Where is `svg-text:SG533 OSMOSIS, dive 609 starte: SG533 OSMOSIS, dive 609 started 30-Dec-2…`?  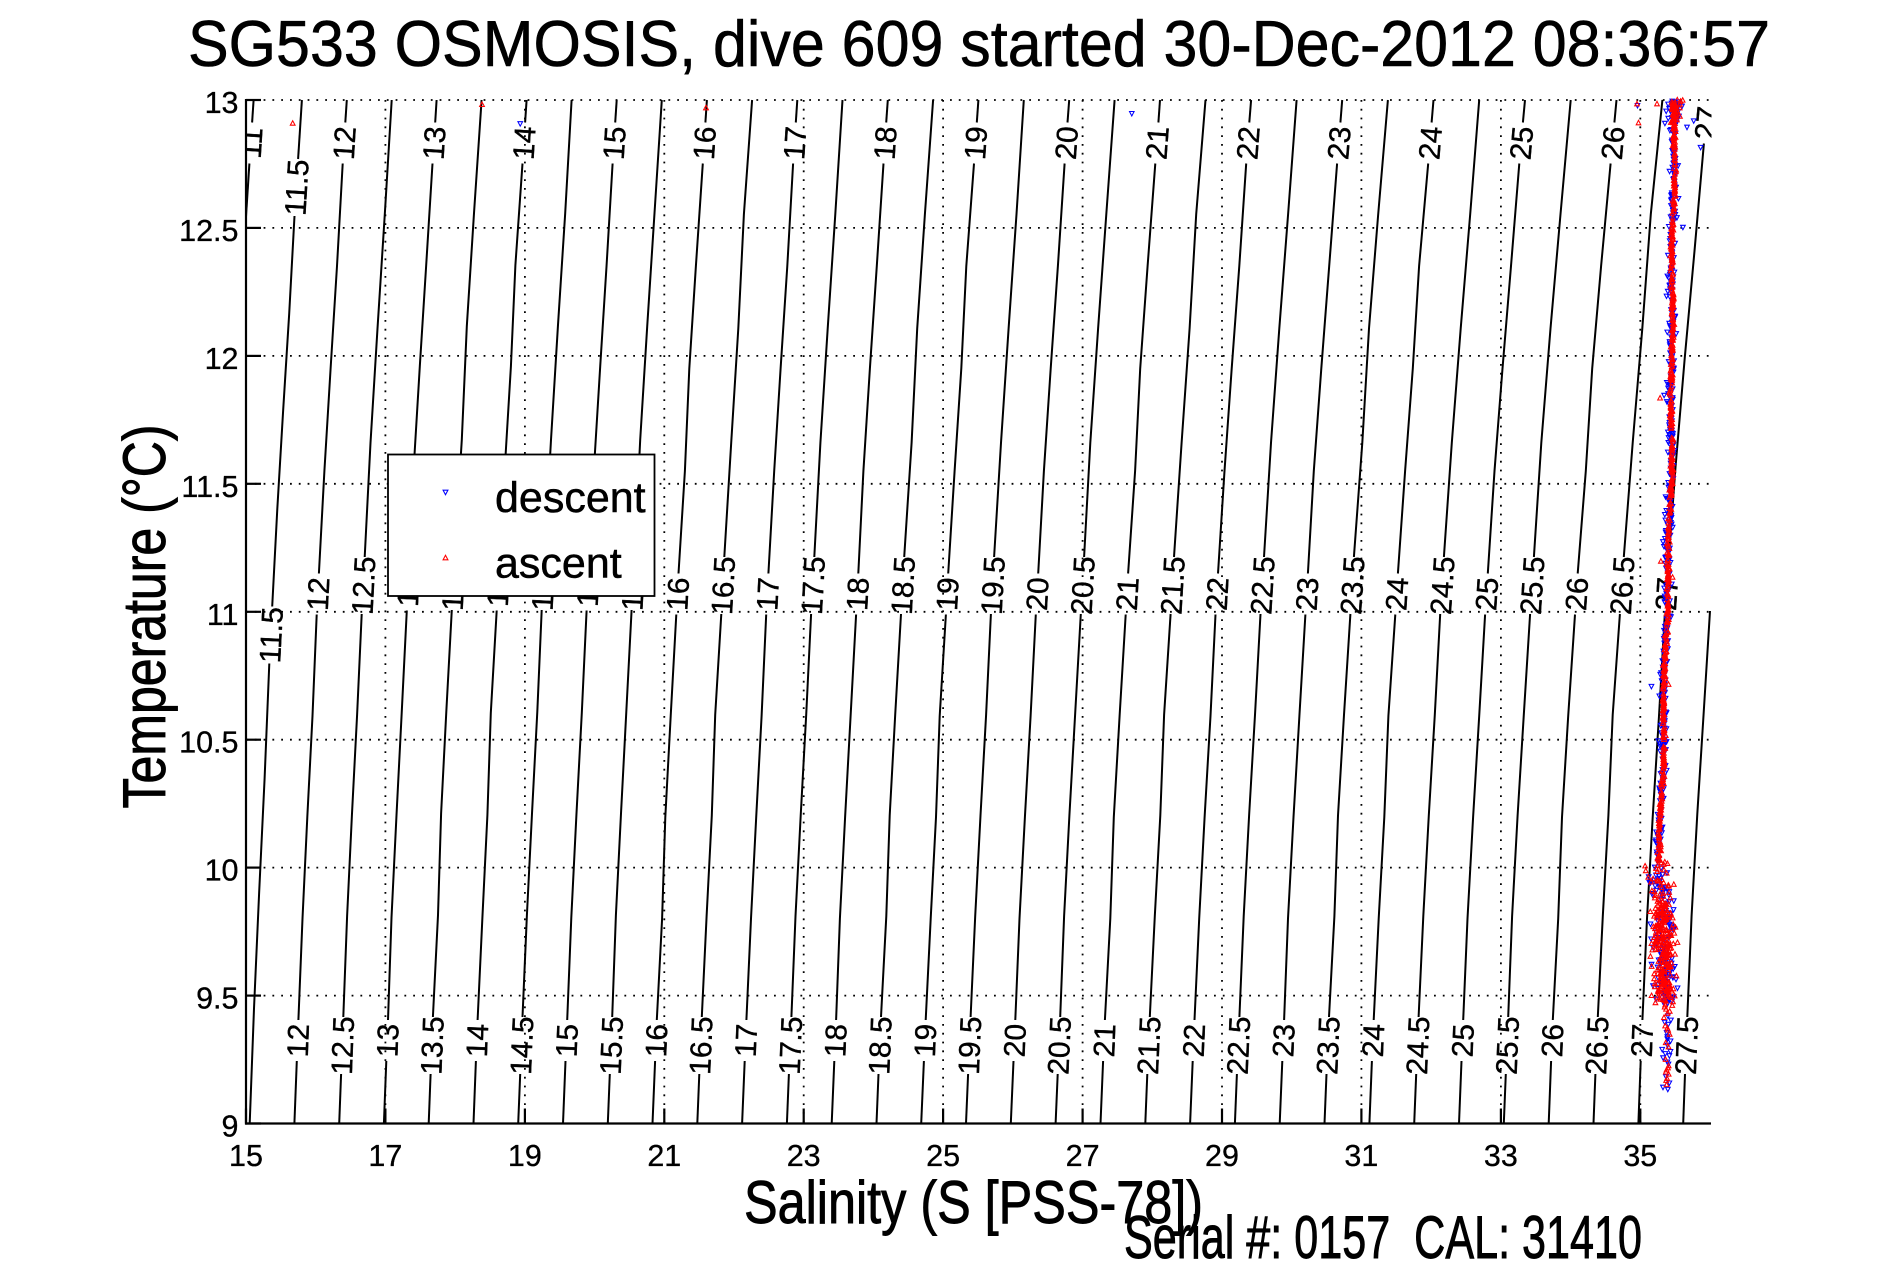 svg-text:SG533 OSMOSIS, dive 609 starte: SG533 OSMOSIS, dive 609 started 30-Dec-2… is located at coordinates (979, 43).